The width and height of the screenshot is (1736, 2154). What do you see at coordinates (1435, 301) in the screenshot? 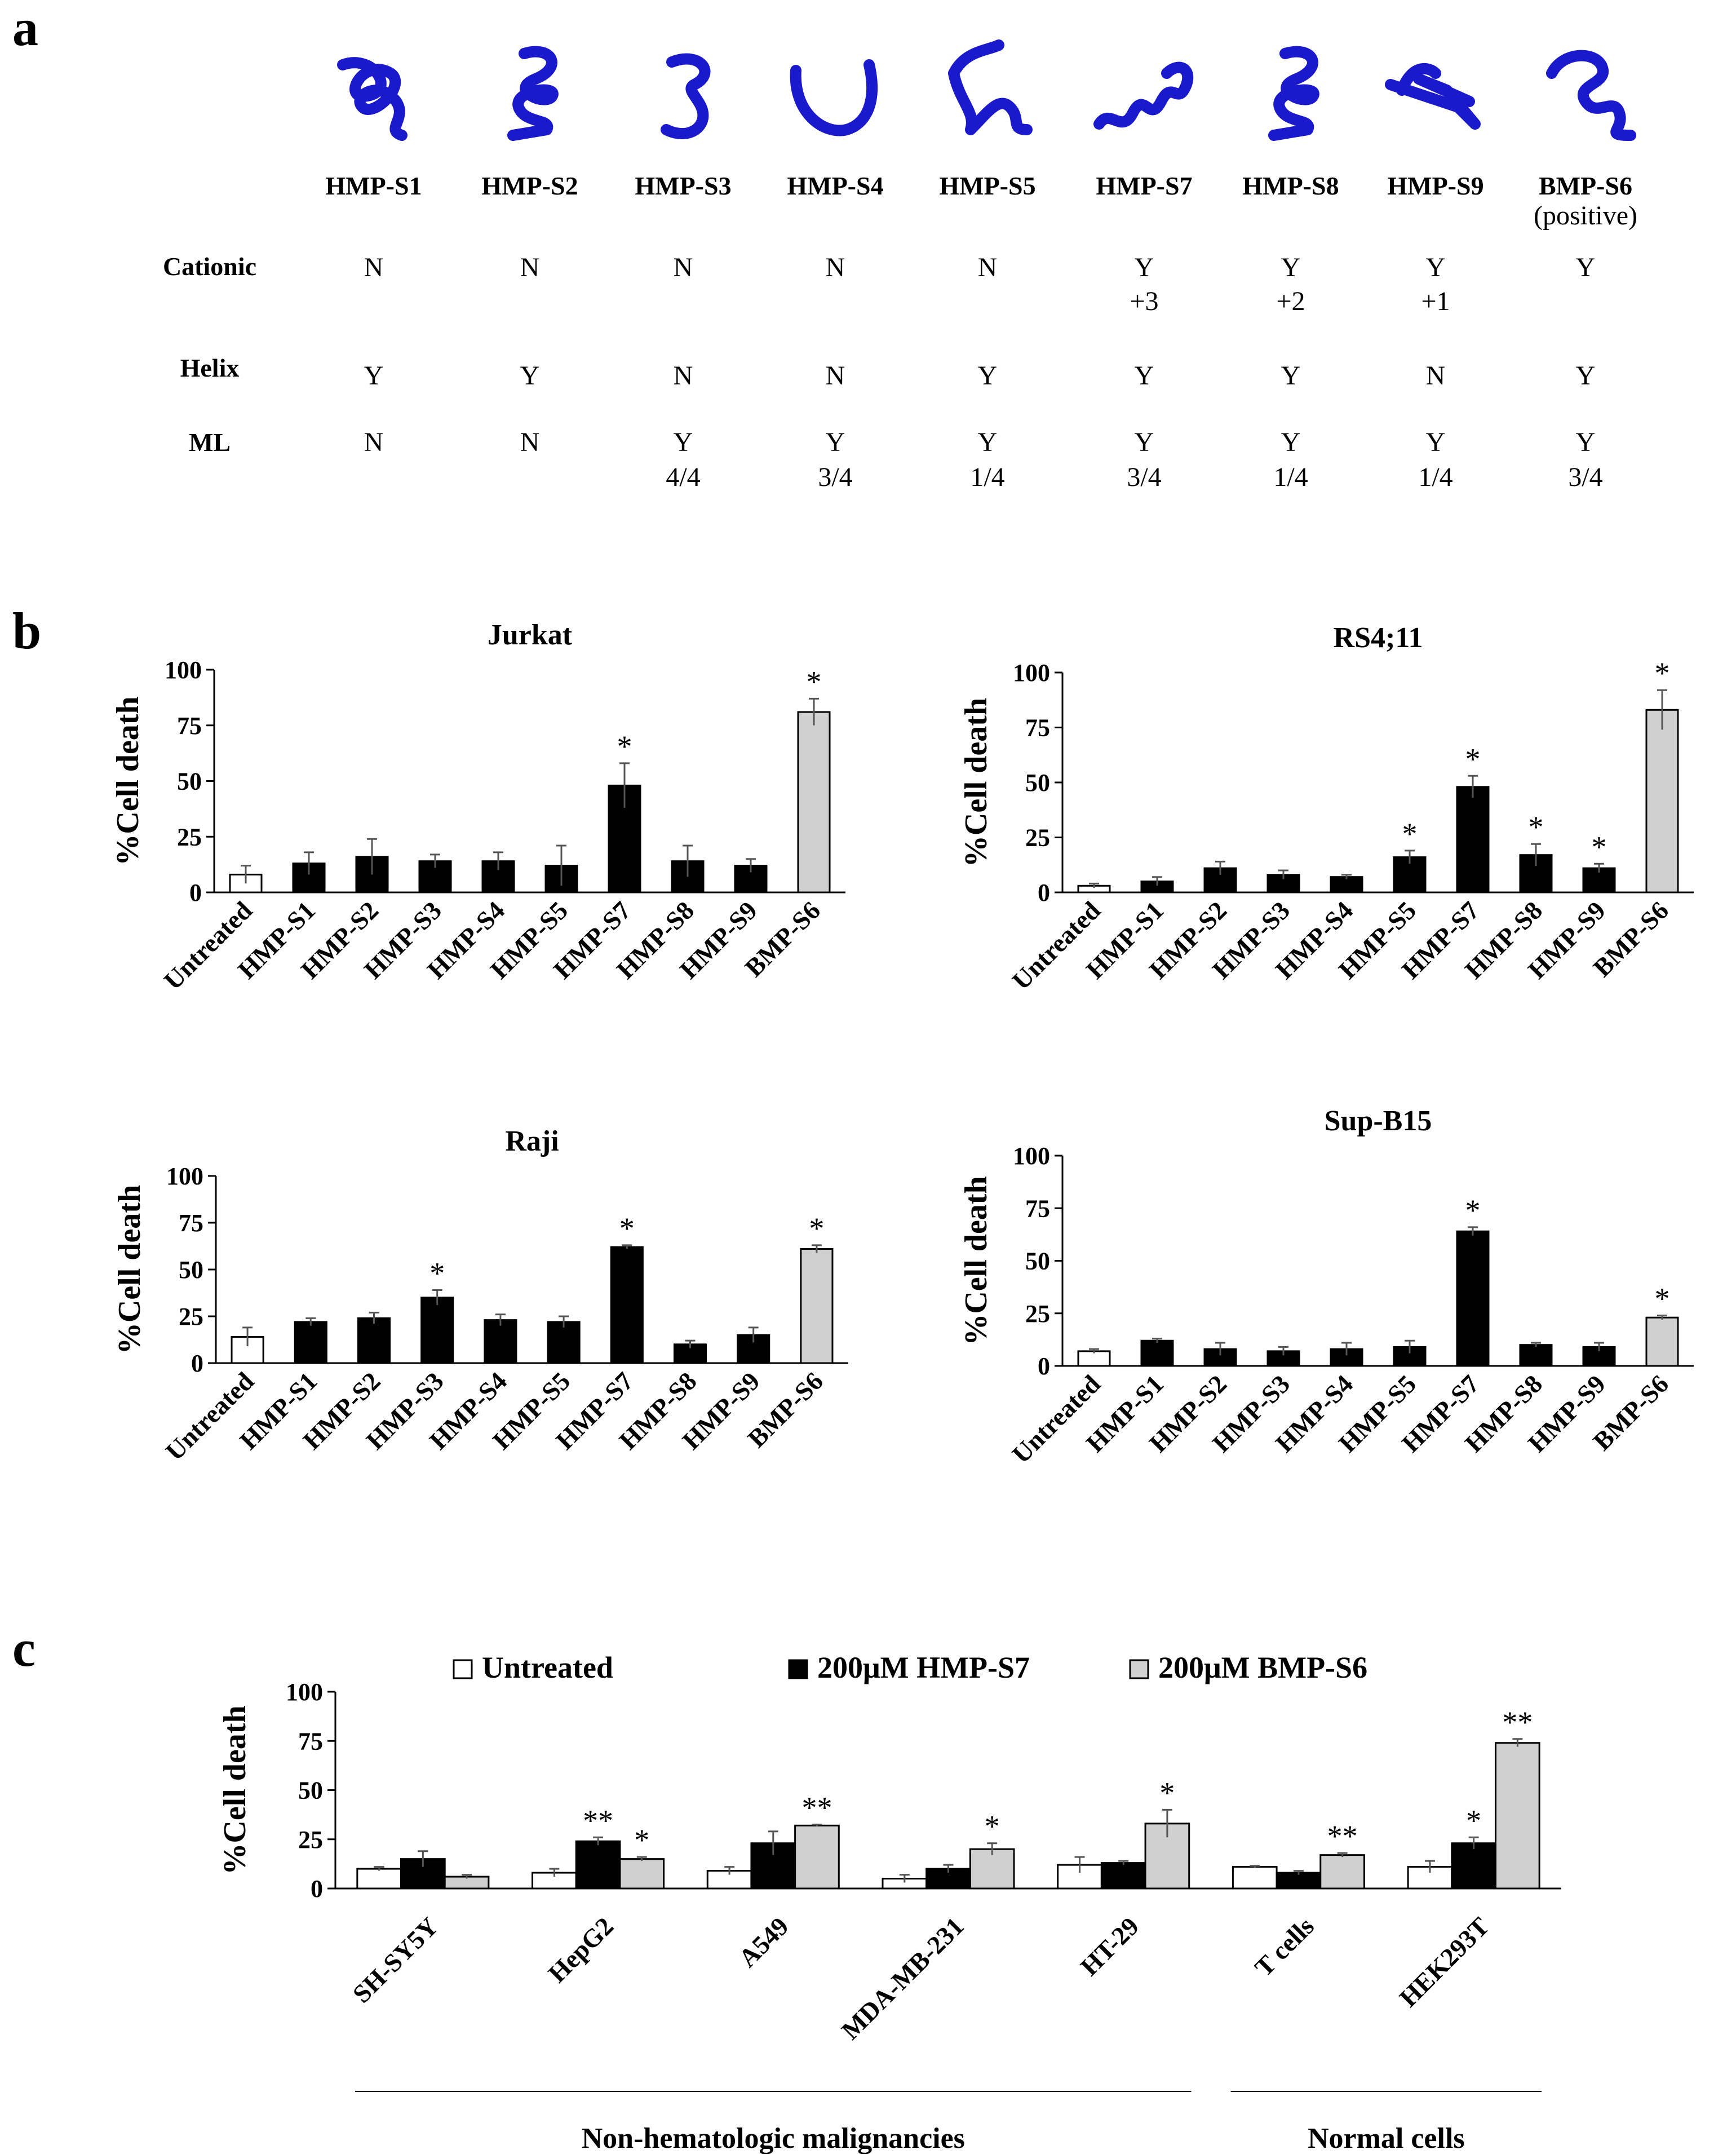
I see `cationic-value: +1` at bounding box center [1435, 301].